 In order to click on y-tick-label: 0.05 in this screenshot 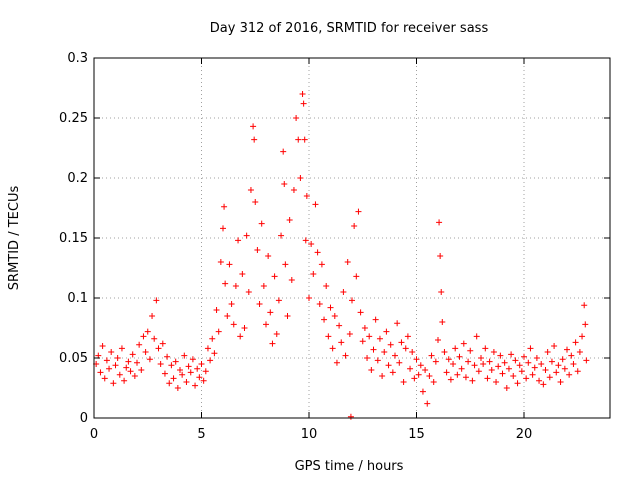, I will do `click(73, 358)`.